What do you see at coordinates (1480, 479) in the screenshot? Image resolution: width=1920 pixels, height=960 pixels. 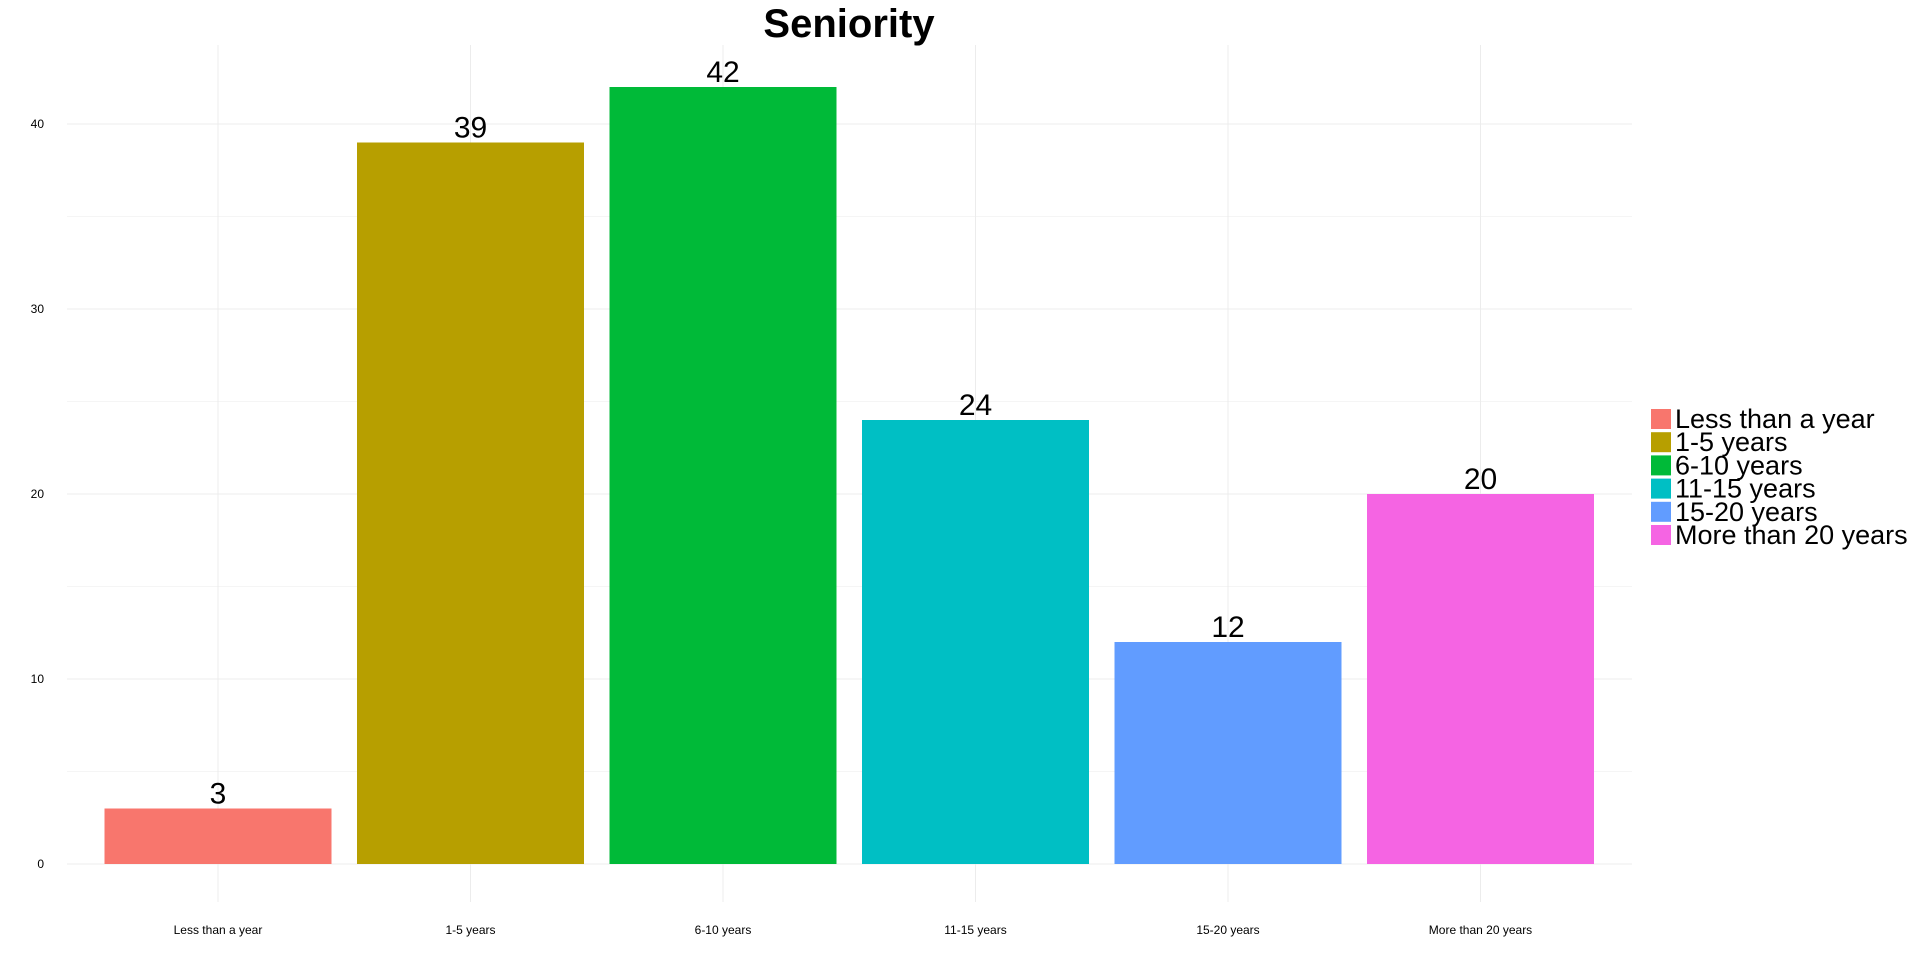 I see `data-label: 20` at bounding box center [1480, 479].